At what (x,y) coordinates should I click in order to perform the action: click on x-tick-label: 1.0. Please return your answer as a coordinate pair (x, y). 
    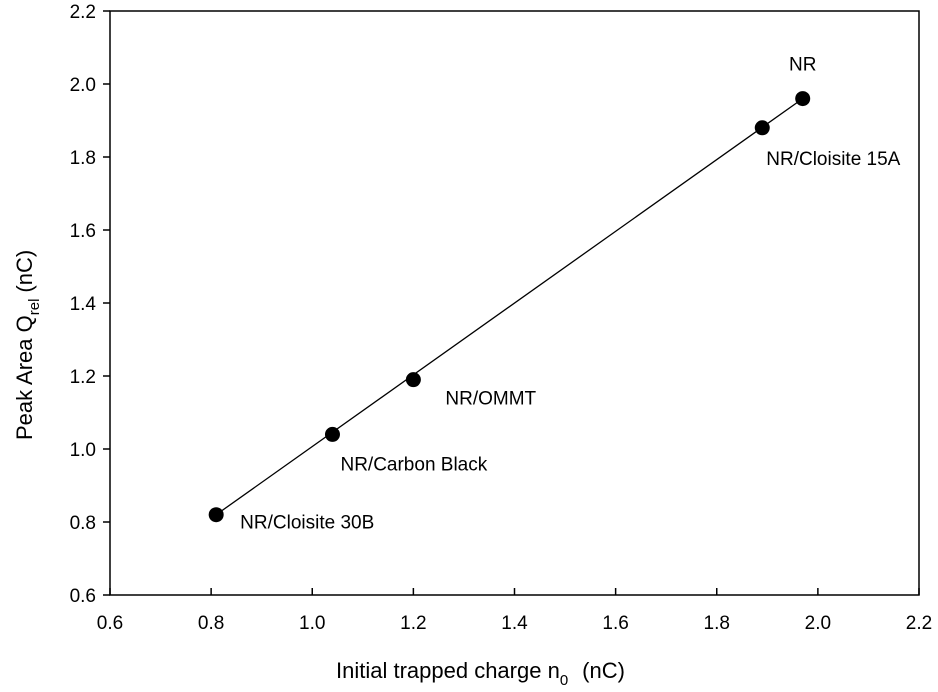
    Looking at the image, I should click on (312, 623).